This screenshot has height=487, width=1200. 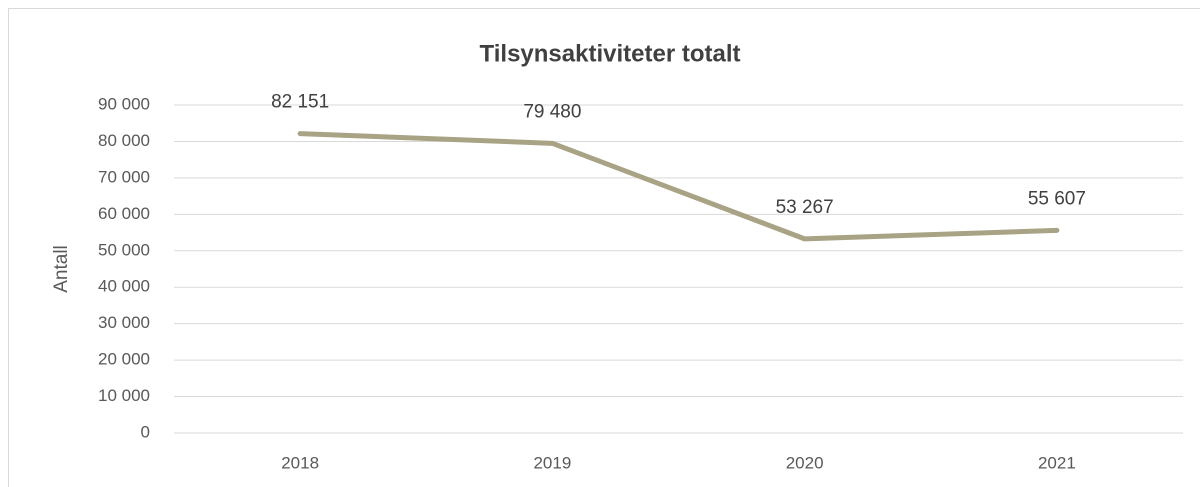 I want to click on y-tick-label: 20 000, so click(x=124, y=359).